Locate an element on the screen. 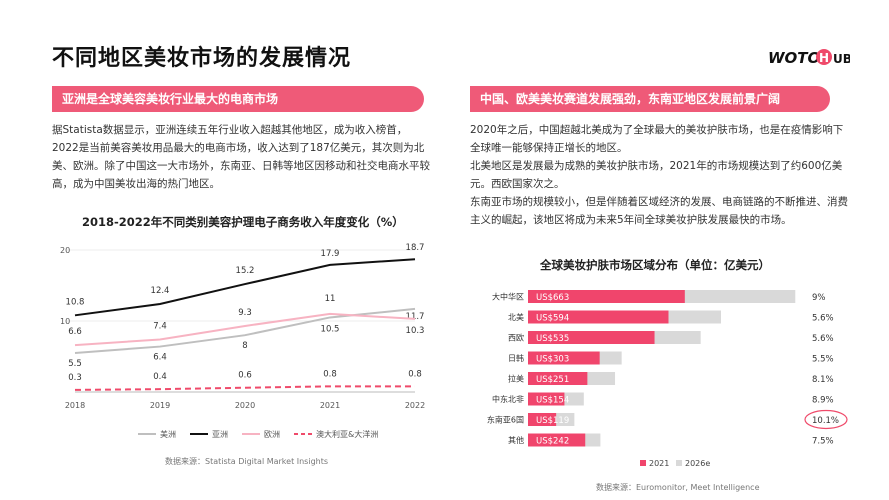 This screenshot has height=500, width=889. category-label: 西欧 is located at coordinates (516, 338).